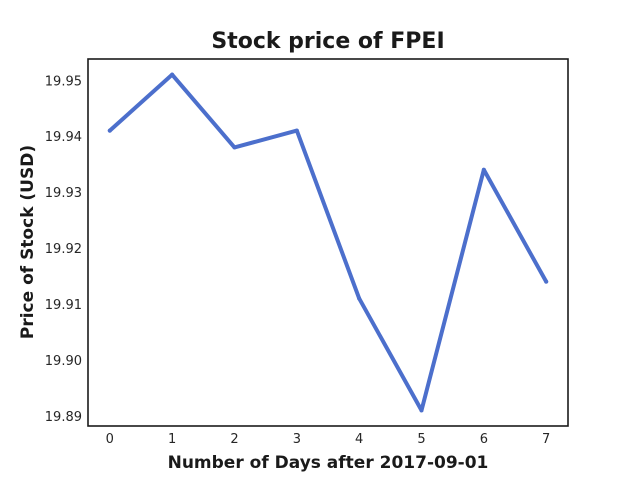 This screenshot has width=640, height=480. Describe the element at coordinates (110, 439) in the screenshot. I see `x-tick-label: 0` at that location.